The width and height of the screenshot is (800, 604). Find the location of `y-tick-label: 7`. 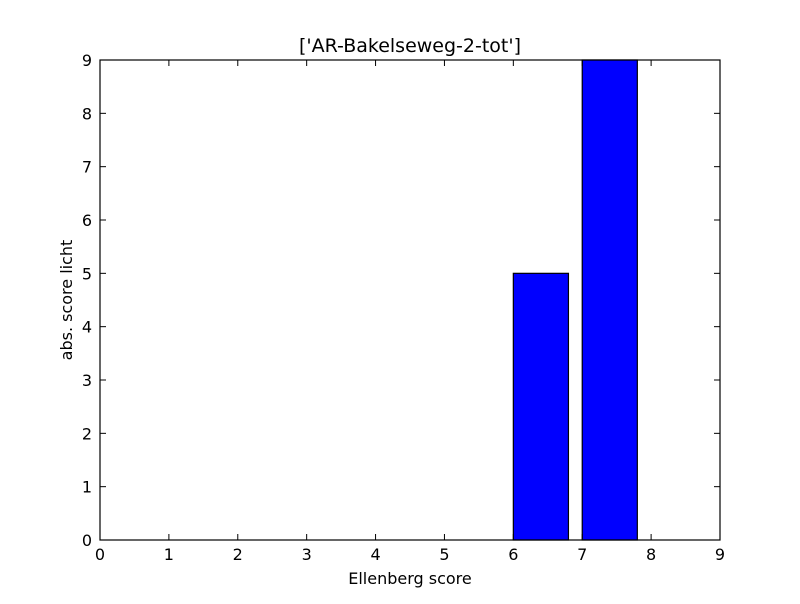

y-tick-label: 7 is located at coordinates (87, 167).